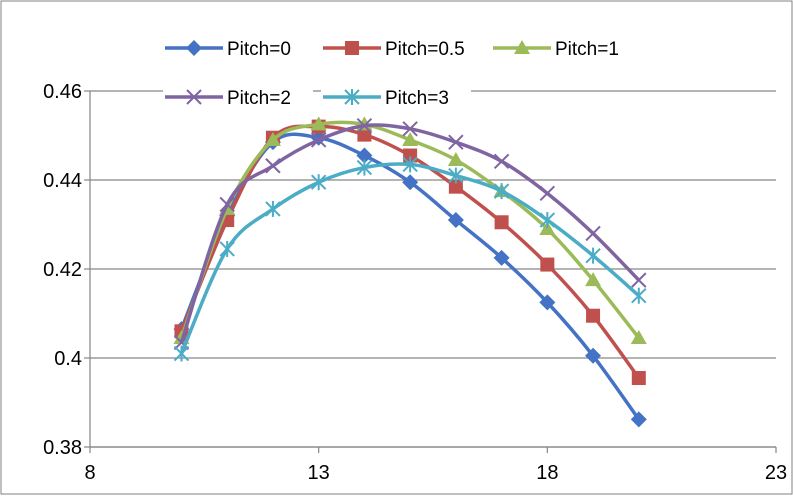  I want to click on x-tick-label: 8, so click(89, 473).